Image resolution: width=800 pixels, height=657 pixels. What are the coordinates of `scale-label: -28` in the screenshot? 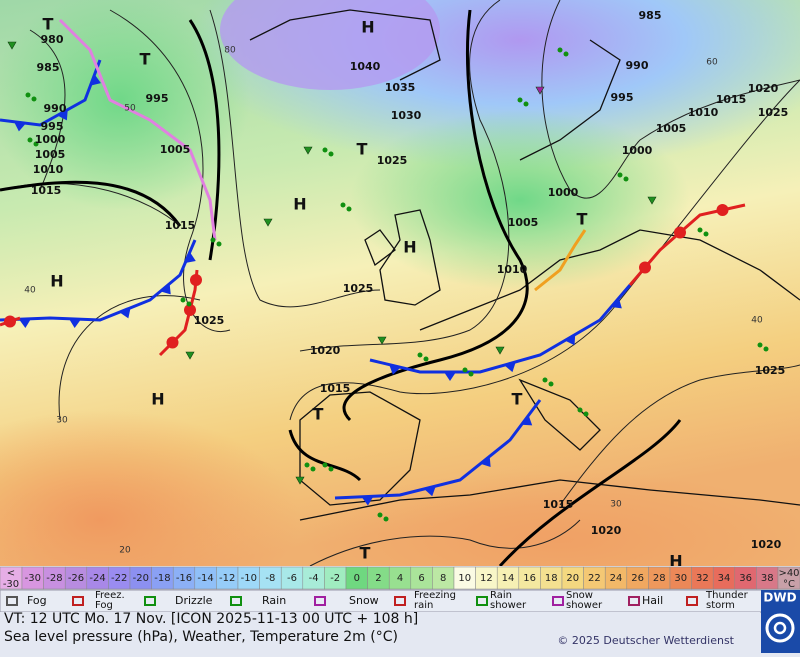 It's located at (54, 578).